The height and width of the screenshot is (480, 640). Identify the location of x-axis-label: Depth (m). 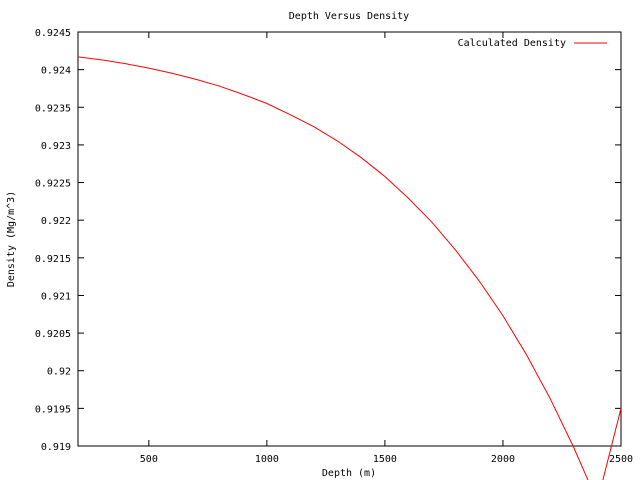
(349, 473).